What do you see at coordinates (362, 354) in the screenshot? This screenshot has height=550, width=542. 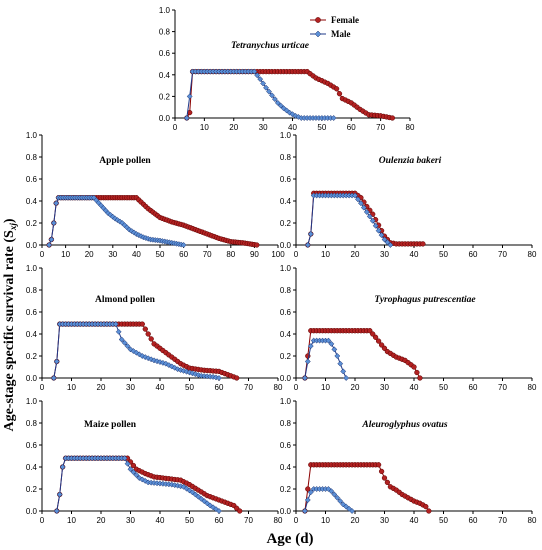 I see `female-series` at bounding box center [362, 354].